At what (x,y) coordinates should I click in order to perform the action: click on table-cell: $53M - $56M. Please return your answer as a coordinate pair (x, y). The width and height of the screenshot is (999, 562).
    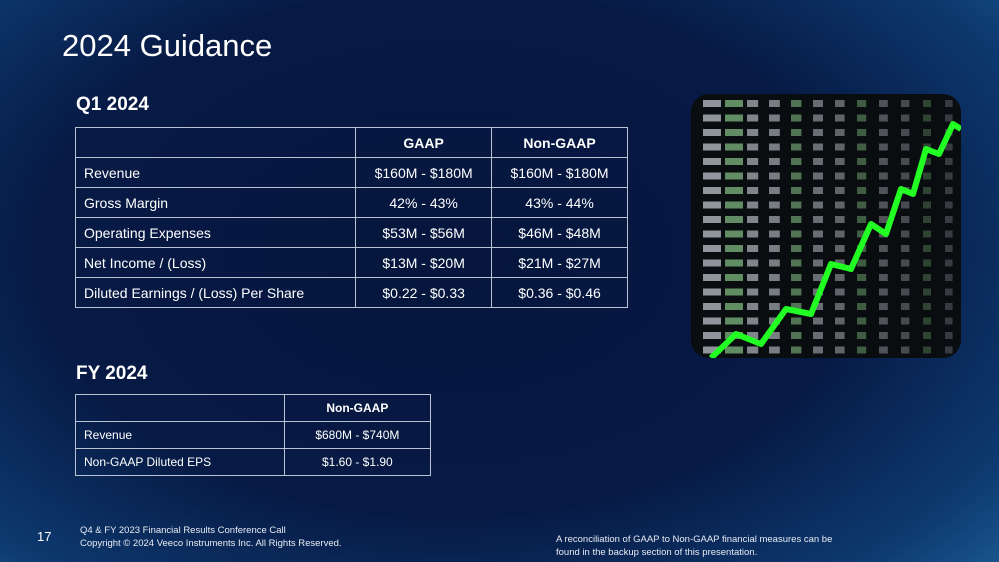
    Looking at the image, I should click on (424, 232).